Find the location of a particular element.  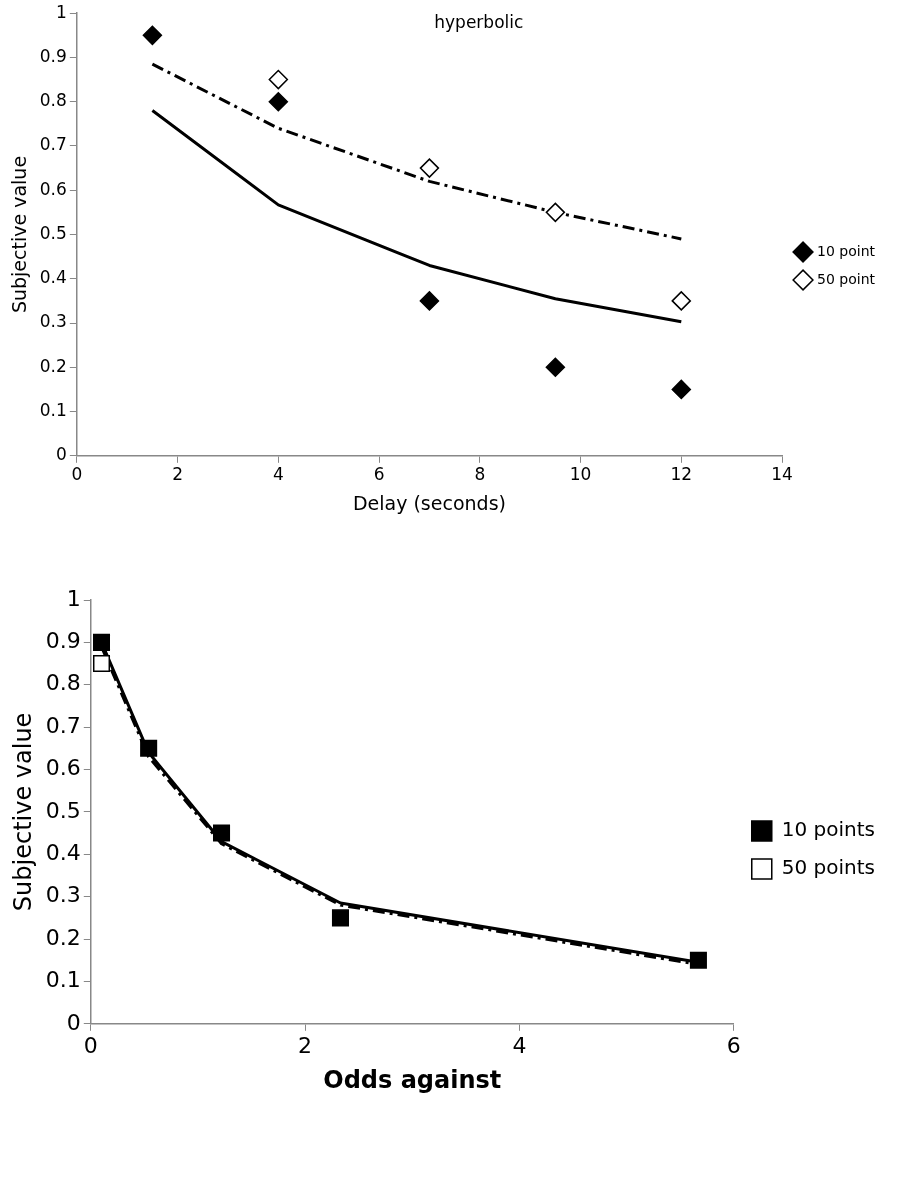

x-tick-label: 8 is located at coordinates (480, 474).